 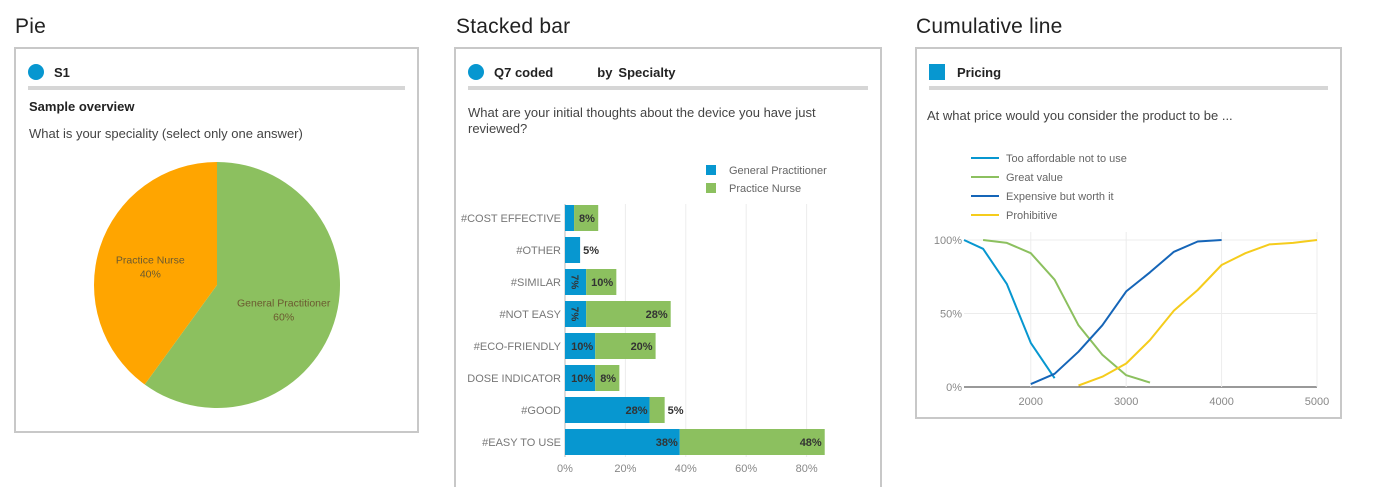 What do you see at coordinates (1031, 216) in the screenshot?
I see `legend-label: Prohibitive` at bounding box center [1031, 216].